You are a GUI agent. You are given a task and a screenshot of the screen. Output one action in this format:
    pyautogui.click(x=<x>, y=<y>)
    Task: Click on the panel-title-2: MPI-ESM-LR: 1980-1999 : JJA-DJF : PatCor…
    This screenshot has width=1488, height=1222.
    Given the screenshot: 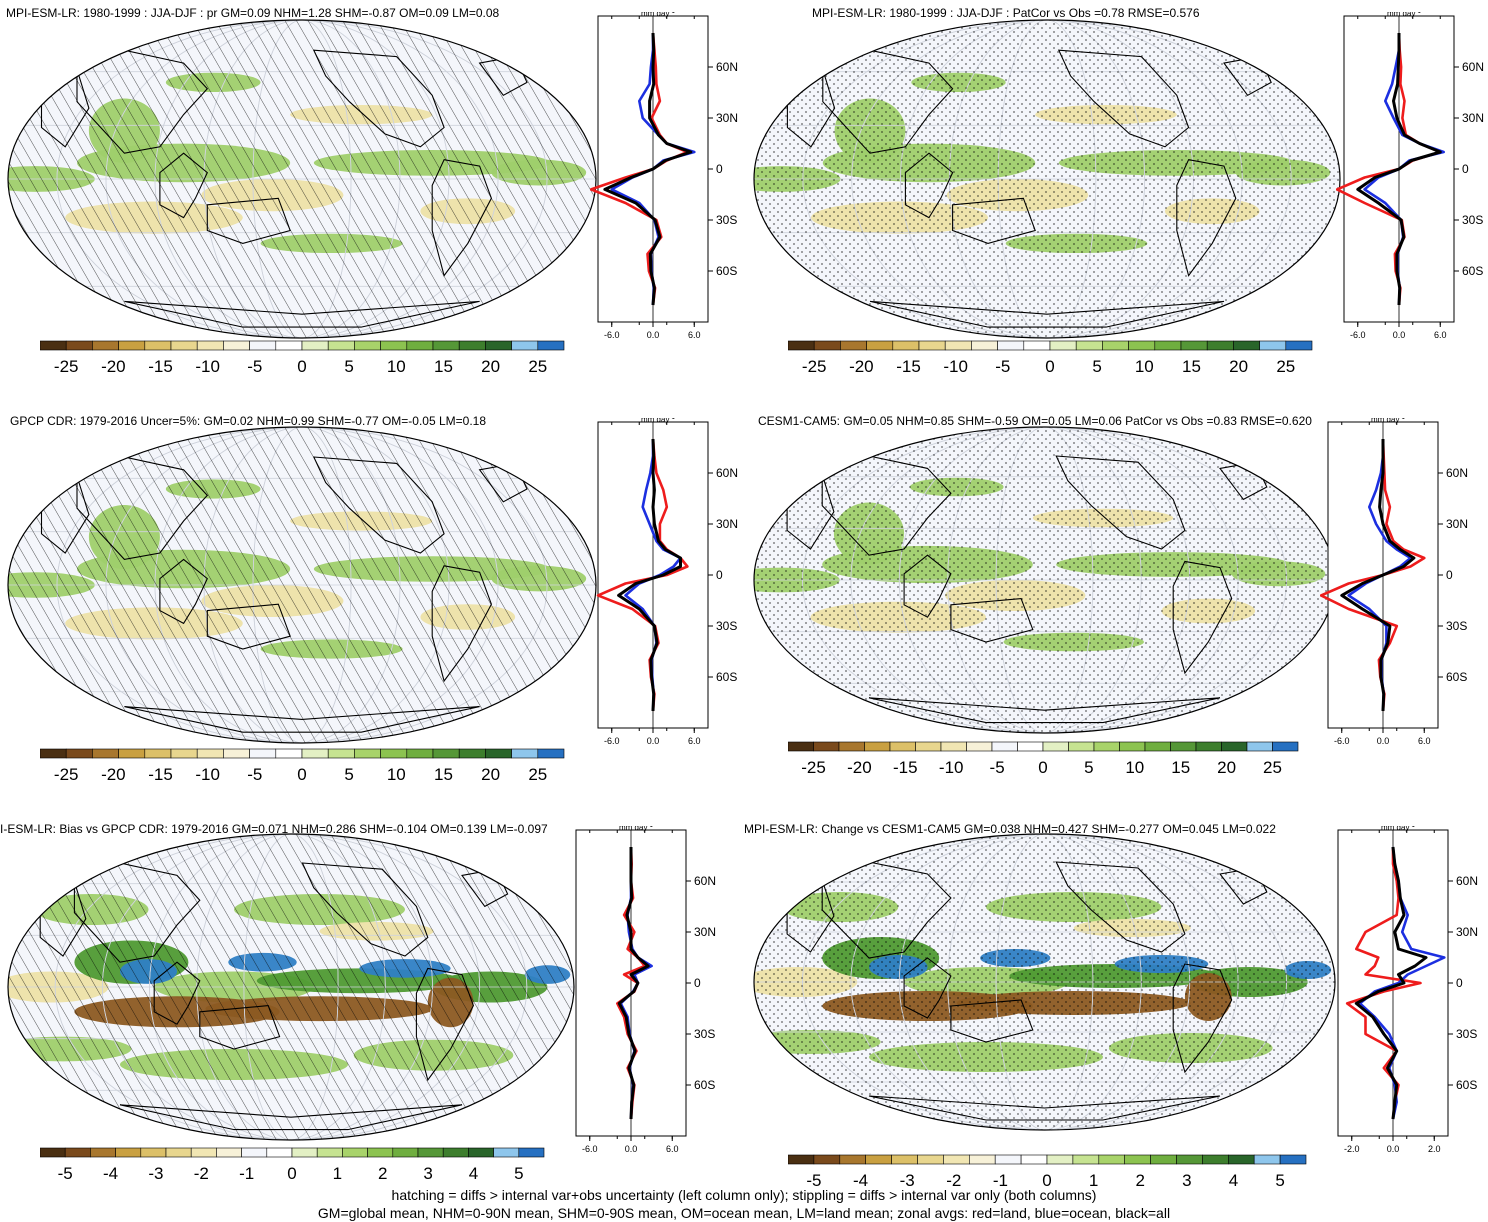 What is the action you would take?
    pyautogui.click(x=1006, y=13)
    